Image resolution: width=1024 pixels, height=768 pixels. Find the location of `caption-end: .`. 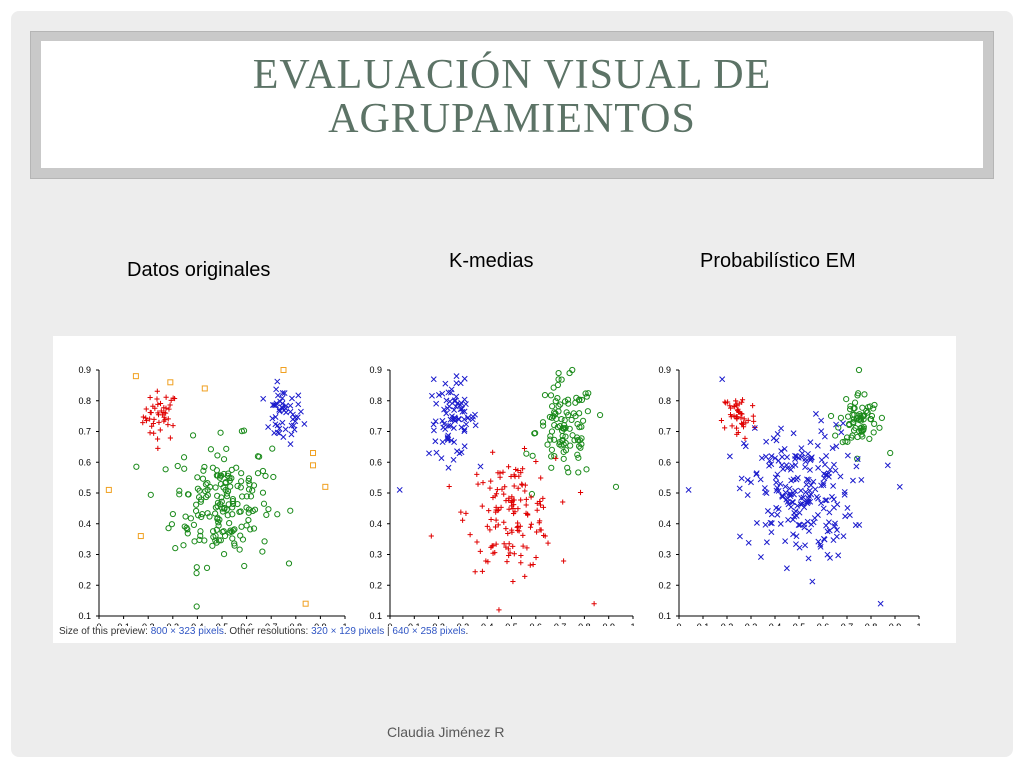

caption-end: . is located at coordinates (467, 631).